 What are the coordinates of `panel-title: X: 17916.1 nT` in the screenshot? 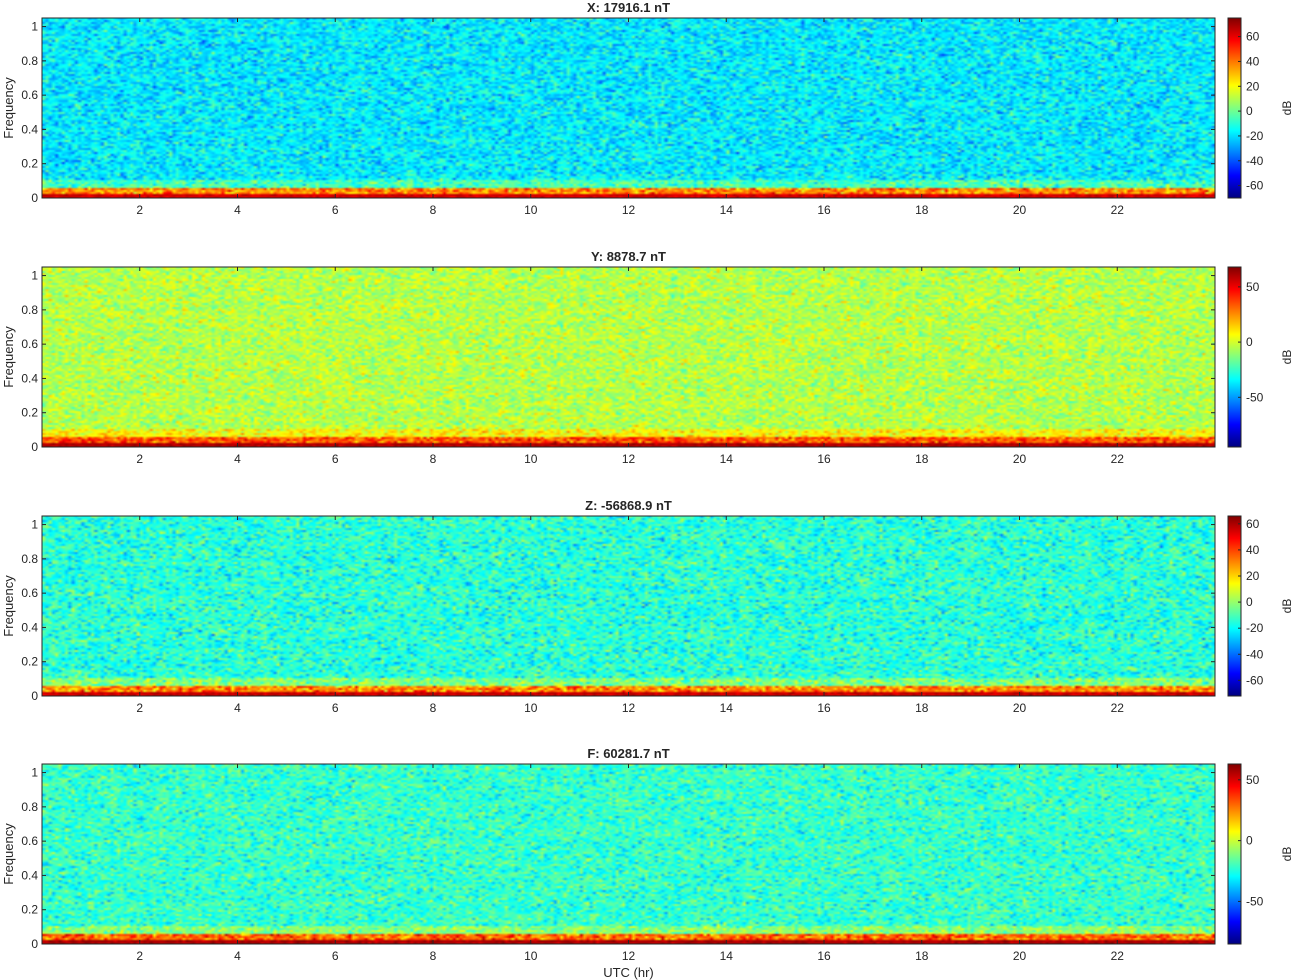 It's located at (628, 7).